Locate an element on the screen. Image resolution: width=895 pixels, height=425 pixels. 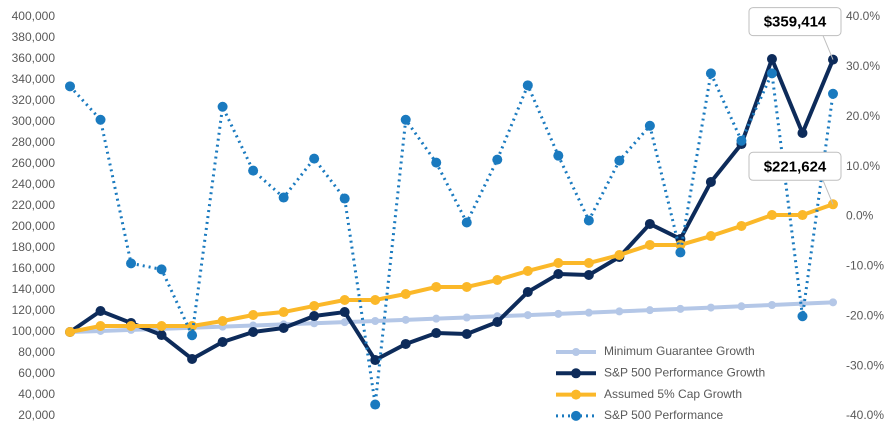
callout-box is located at coordinates (795, 22).